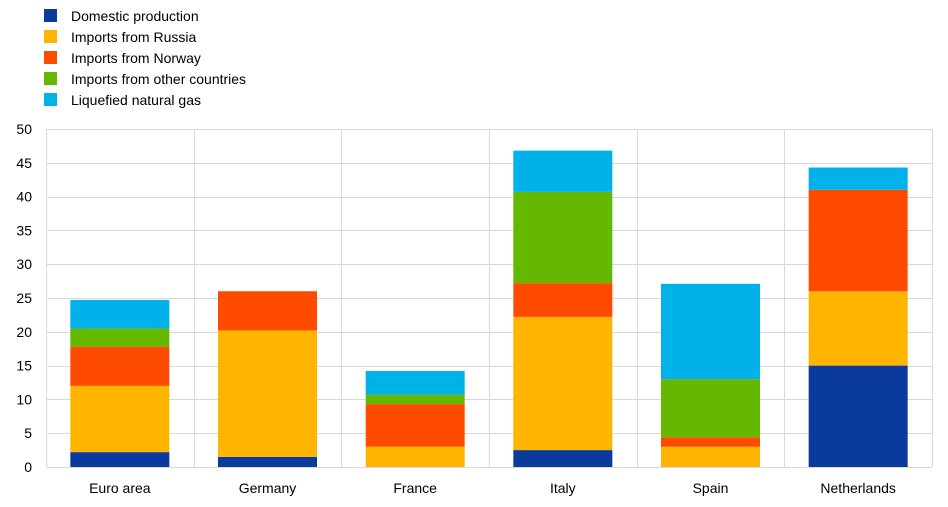 The width and height of the screenshot is (948, 507). Describe the element at coordinates (24, 264) in the screenshot. I see `y-tick-label: 30` at that location.